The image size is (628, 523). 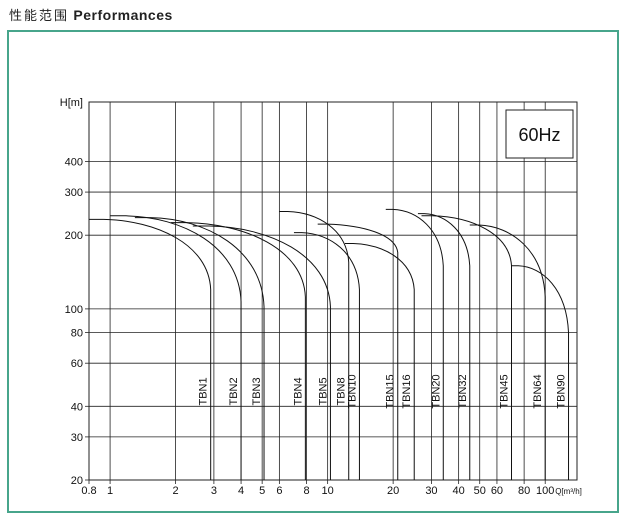 What do you see at coordinates (77, 407) in the screenshot?
I see `y-tick-label: 40` at bounding box center [77, 407].